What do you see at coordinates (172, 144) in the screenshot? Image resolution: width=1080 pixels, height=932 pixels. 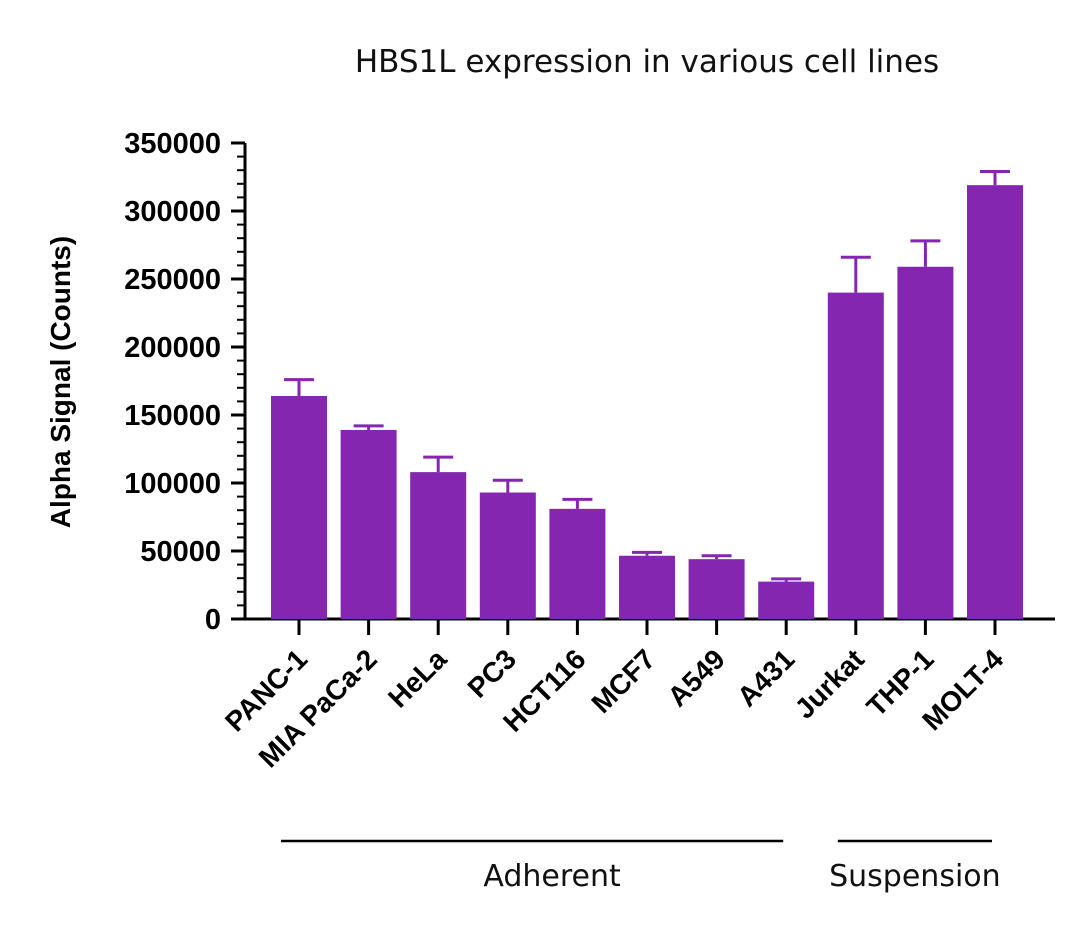 I see `y-tick-label: 350000` at bounding box center [172, 144].